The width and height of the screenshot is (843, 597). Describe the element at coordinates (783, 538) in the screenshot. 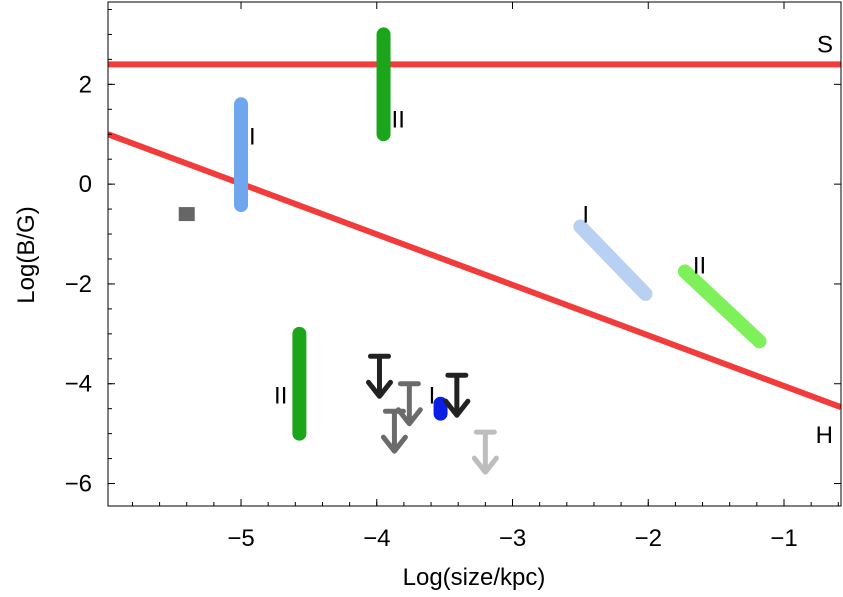

I see `x-tick-label: −1` at that location.